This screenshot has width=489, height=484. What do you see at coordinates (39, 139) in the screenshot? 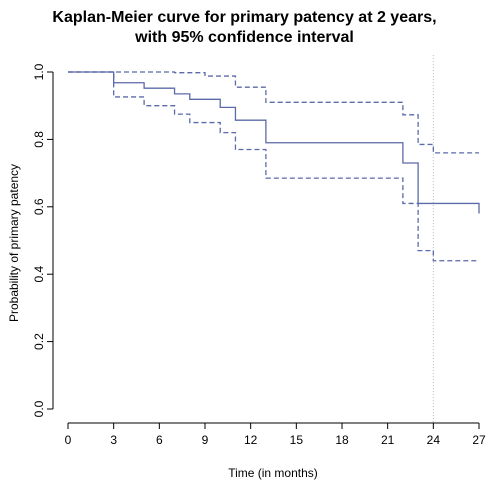
I see `y-tick-label-4: 0.8` at bounding box center [39, 139].